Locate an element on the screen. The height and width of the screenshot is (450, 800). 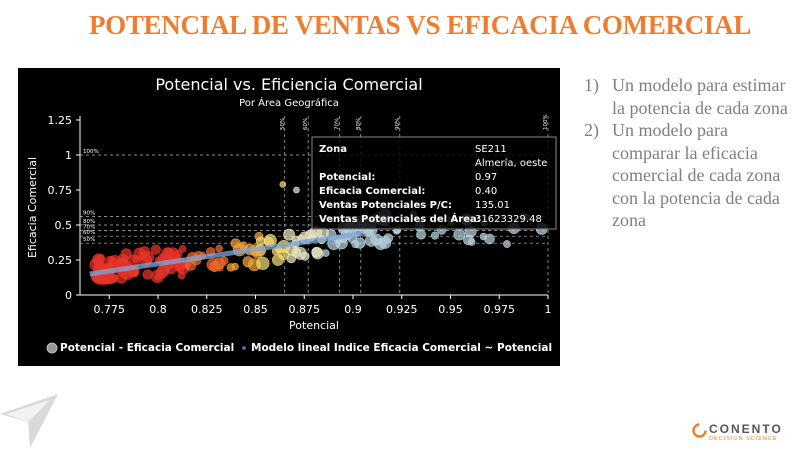
tooltip-value: 31623329.48 is located at coordinates (508, 219).